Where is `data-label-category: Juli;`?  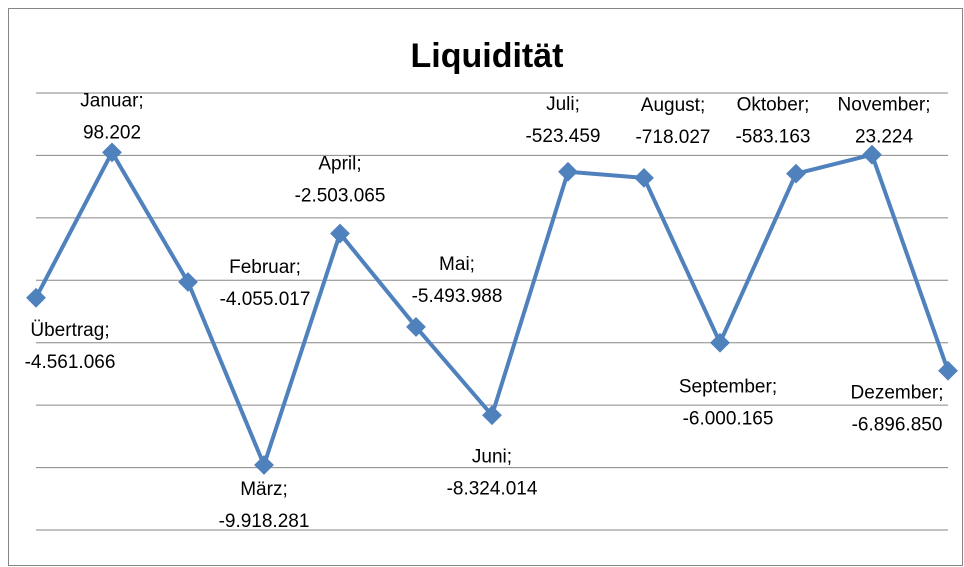 data-label-category: Juli; is located at coordinates (563, 104).